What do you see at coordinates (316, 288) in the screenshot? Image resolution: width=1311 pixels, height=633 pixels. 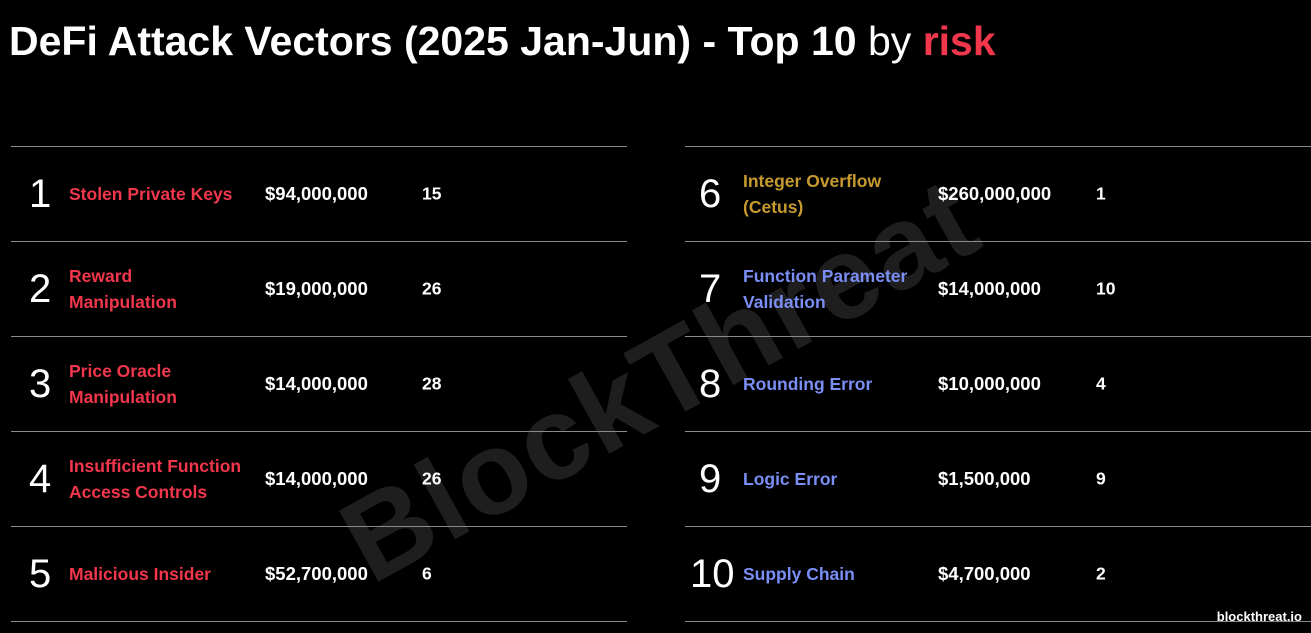 I see `loss-amount: $19,000,000` at bounding box center [316, 288].